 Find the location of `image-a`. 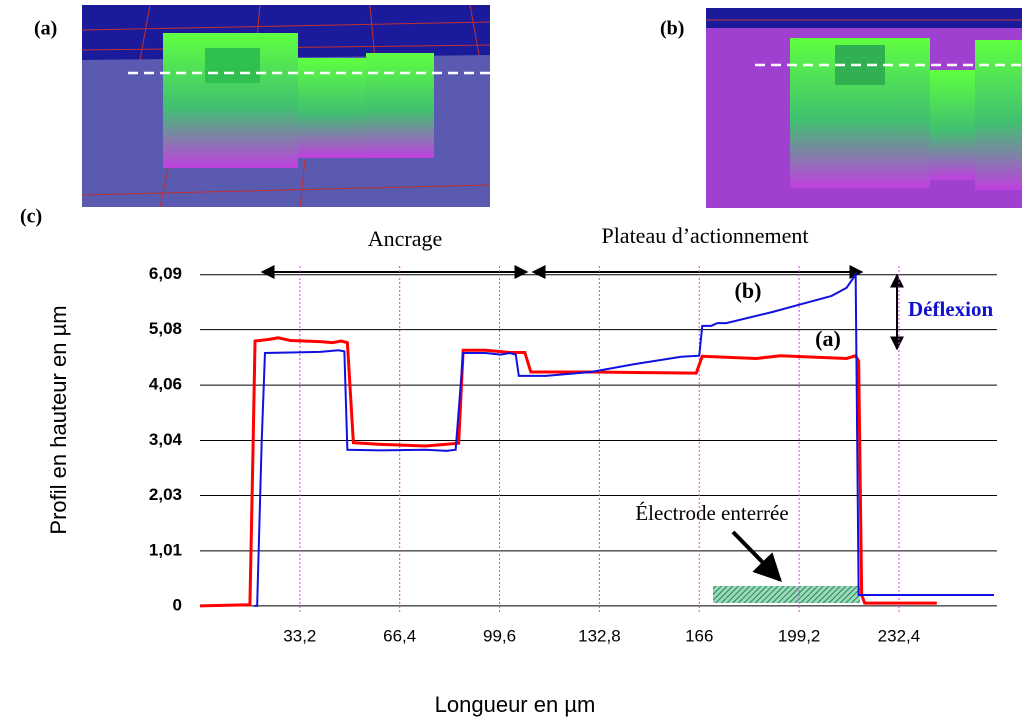

image-a is located at coordinates (286, 106).